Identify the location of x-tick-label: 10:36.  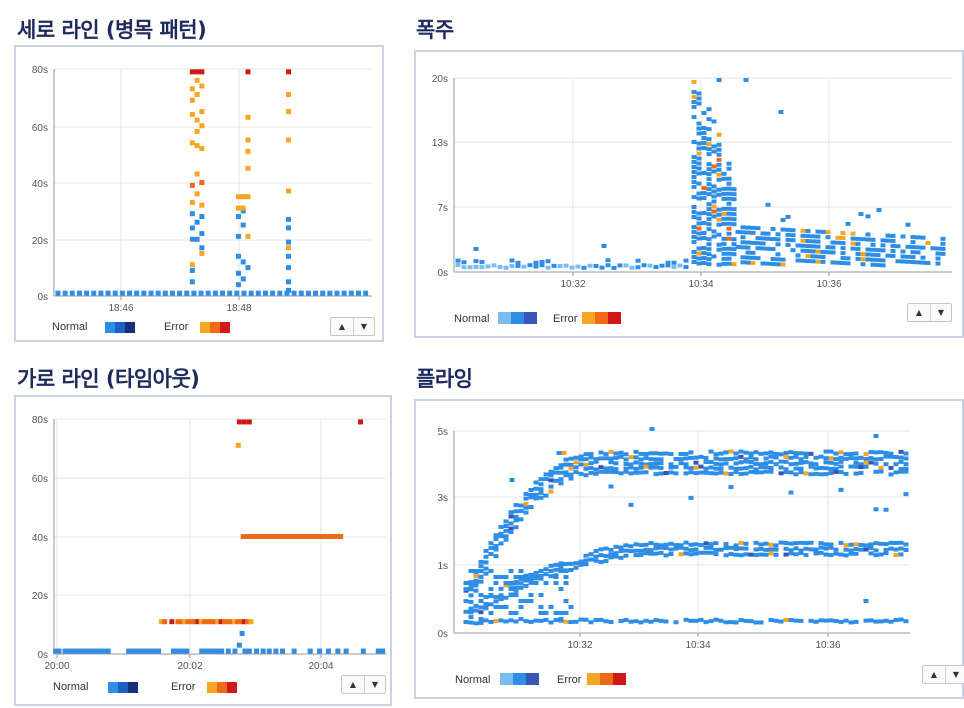
(828, 284).